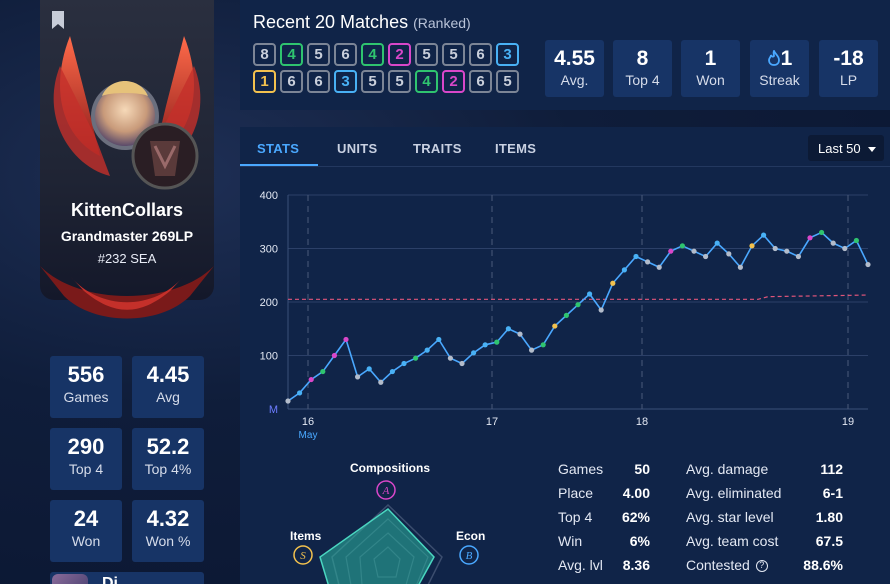 Image resolution: width=890 pixels, height=584 pixels. I want to click on grade-badge-items: S, so click(303, 555).